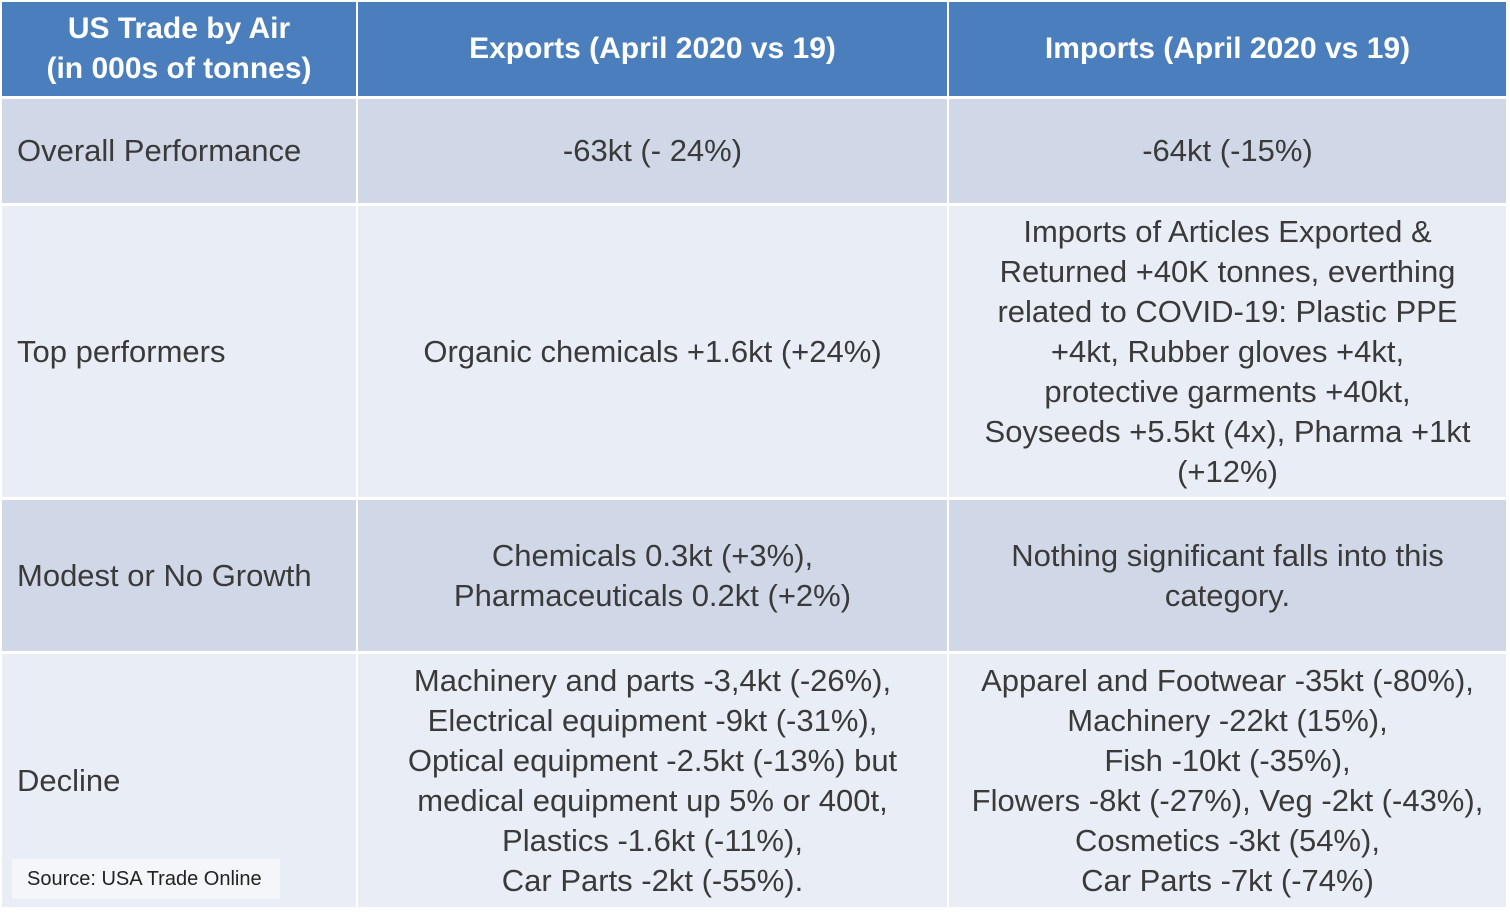 This screenshot has width=1510, height=921. What do you see at coordinates (652, 800) in the screenshot?
I see `exports-line: medical equipment up 5% or 400t,` at bounding box center [652, 800].